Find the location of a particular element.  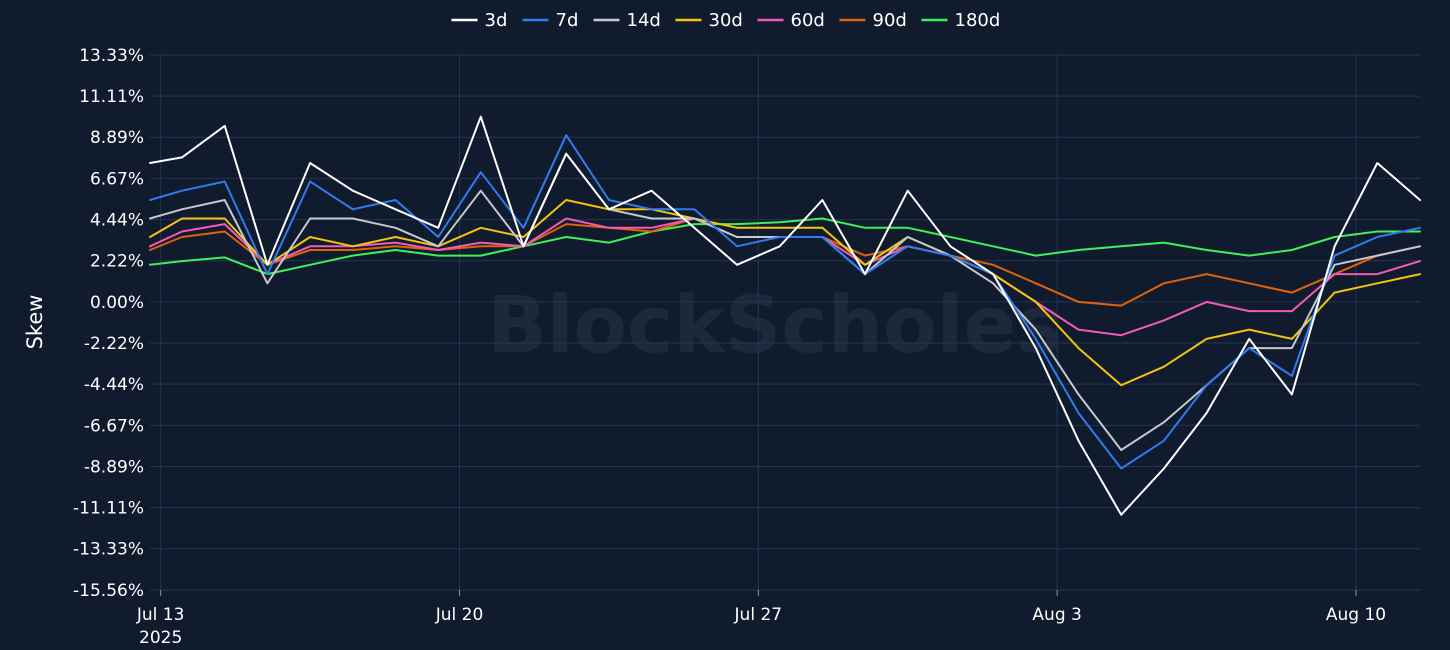

y-tick-label: 11.11% is located at coordinates (111, 97).